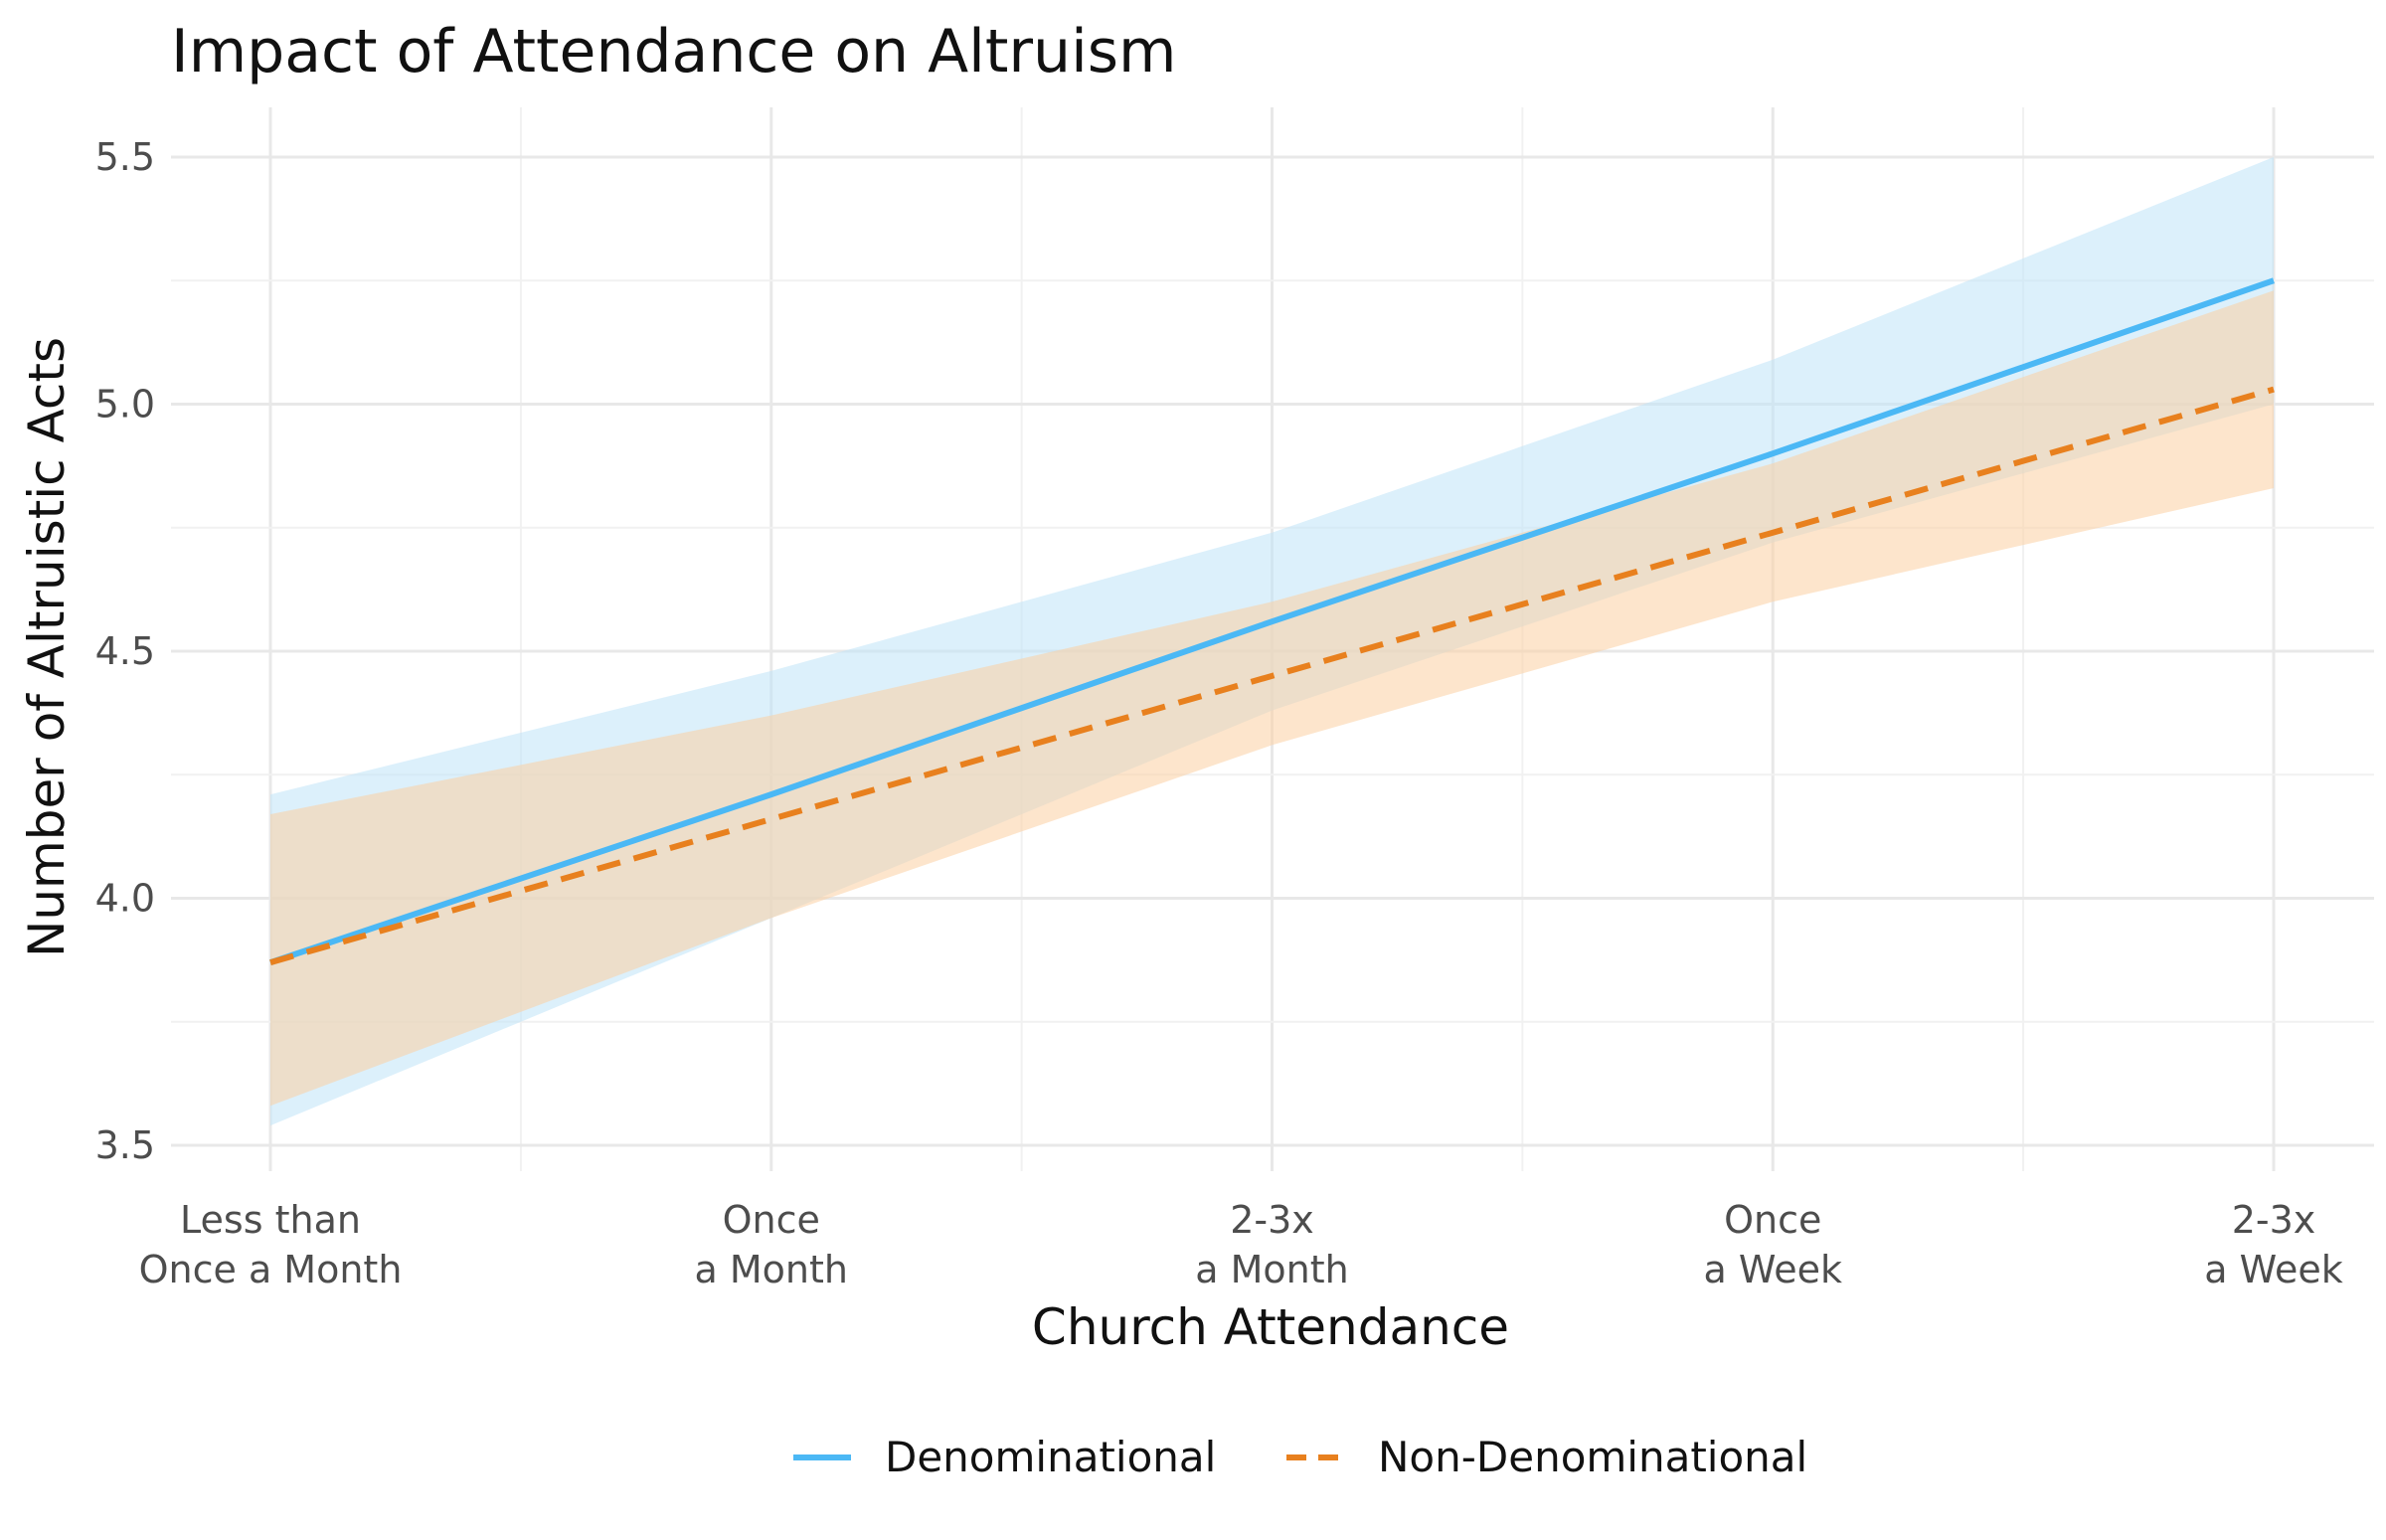 The width and height of the screenshot is (2386, 1540). Describe the element at coordinates (271, 1269) in the screenshot. I see `x-tick-label: Once a Month` at that location.